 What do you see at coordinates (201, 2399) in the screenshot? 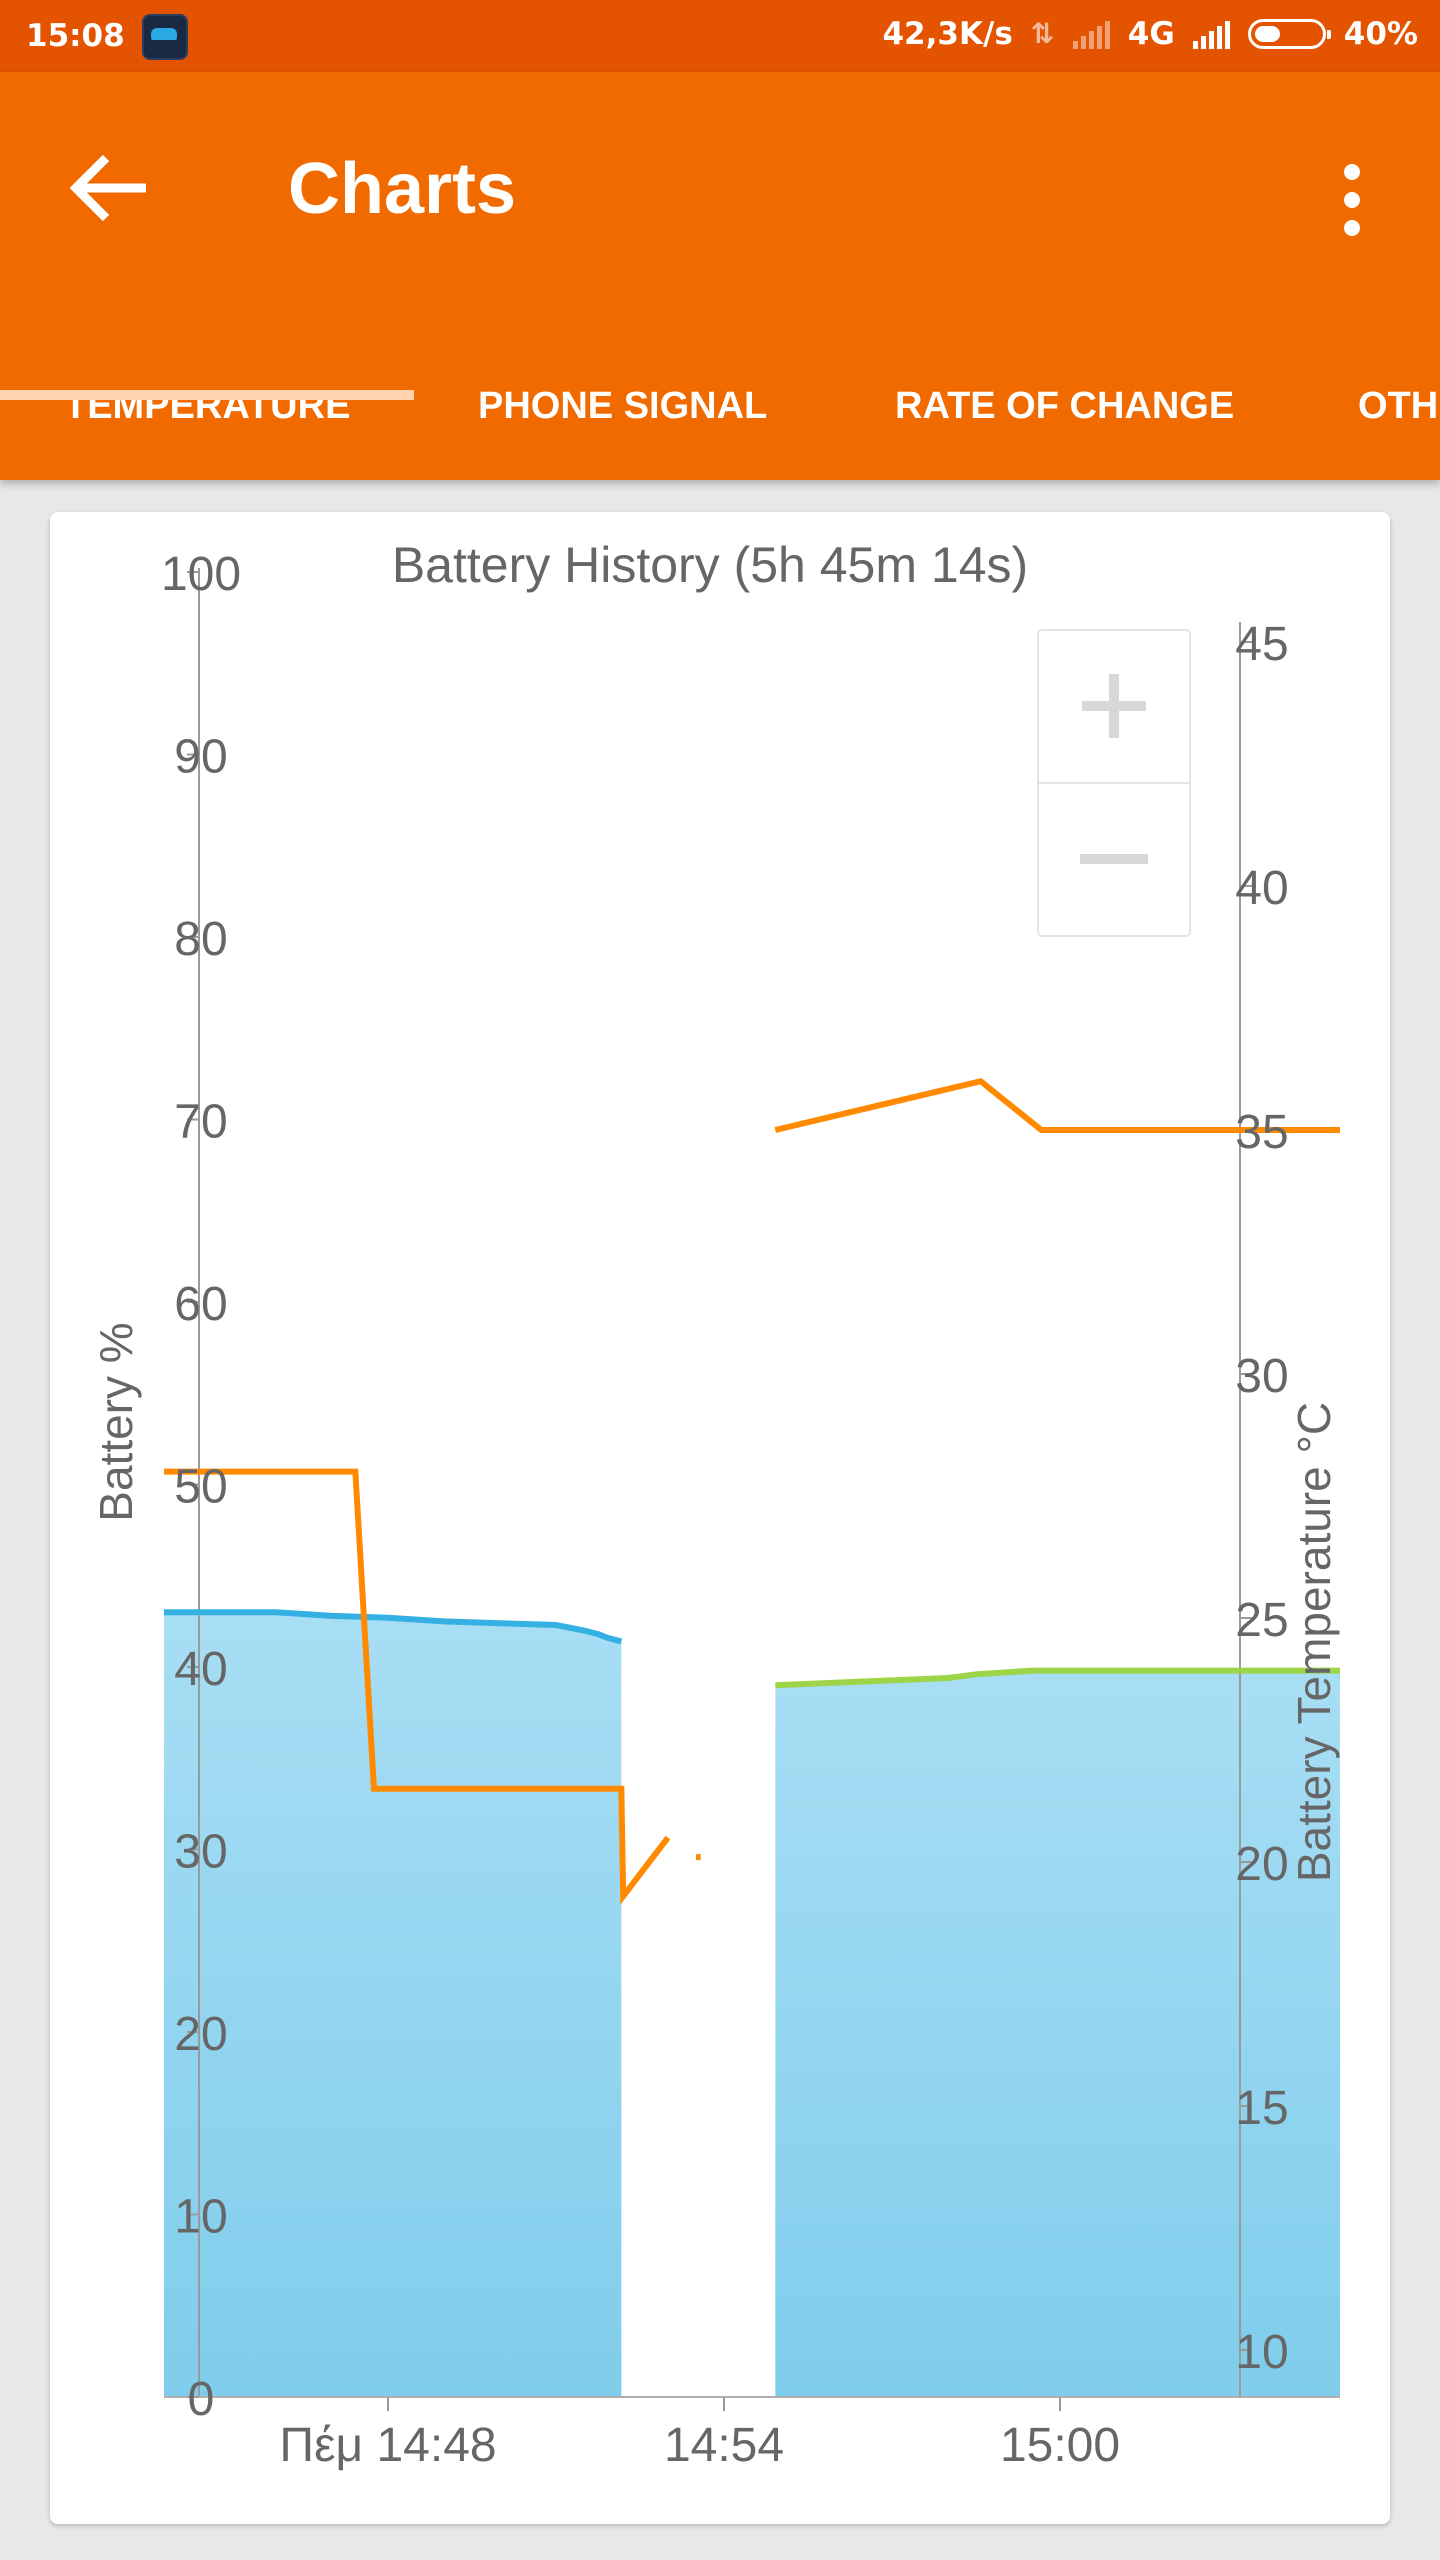
I see `y-tick-label: 0` at bounding box center [201, 2399].